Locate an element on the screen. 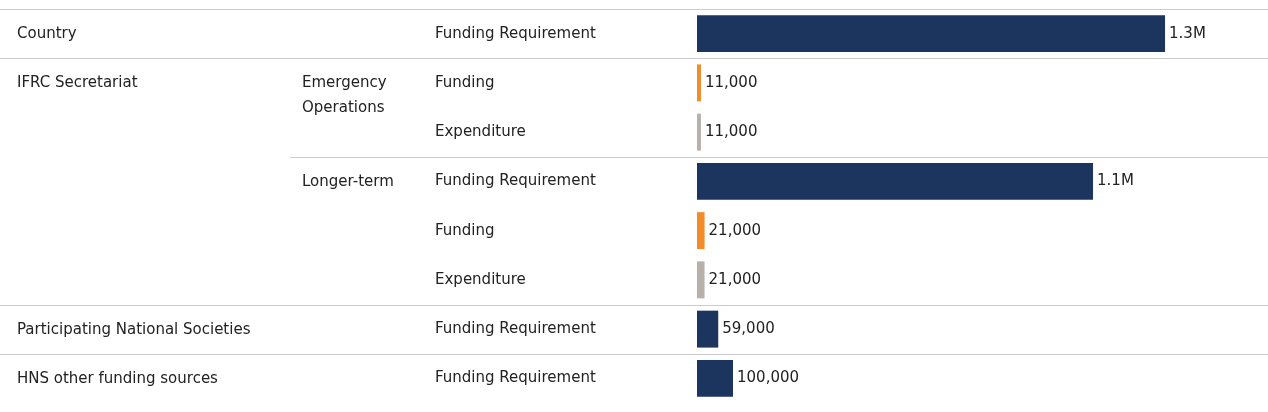 The width and height of the screenshot is (1268, 412). text: Emergency Operations is located at coordinates (345, 95).